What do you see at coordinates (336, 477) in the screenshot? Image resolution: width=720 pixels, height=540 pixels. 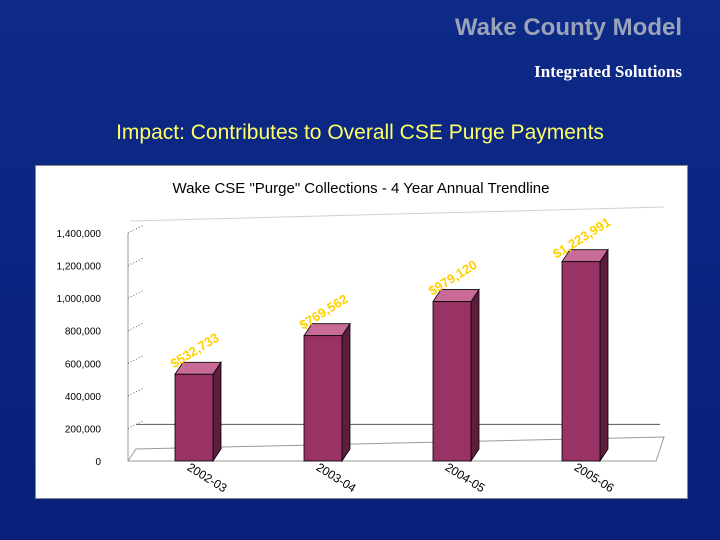 I see `x-tick-label: 2003-04` at bounding box center [336, 477].